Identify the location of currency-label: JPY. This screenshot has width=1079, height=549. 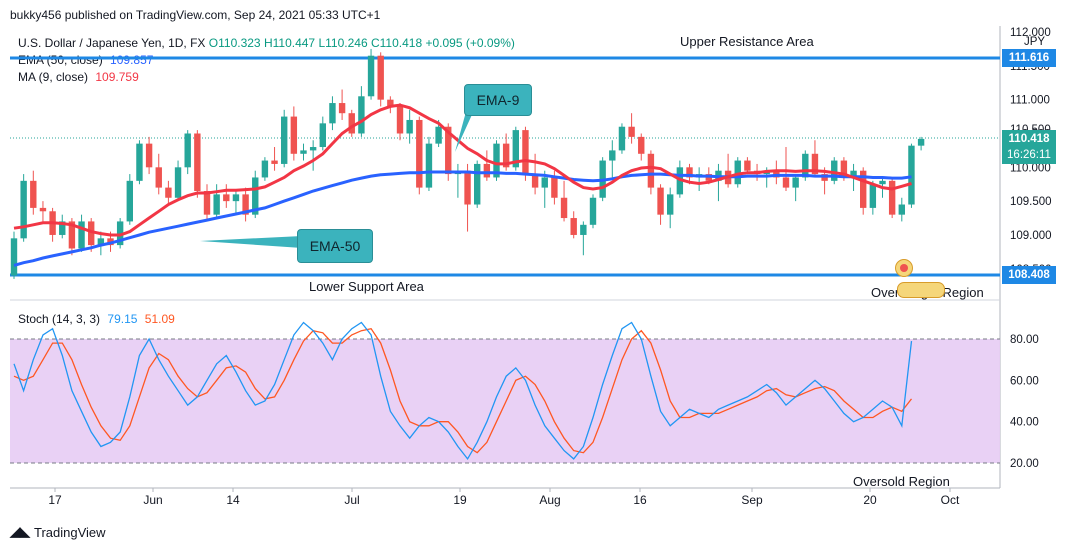
(1035, 42).